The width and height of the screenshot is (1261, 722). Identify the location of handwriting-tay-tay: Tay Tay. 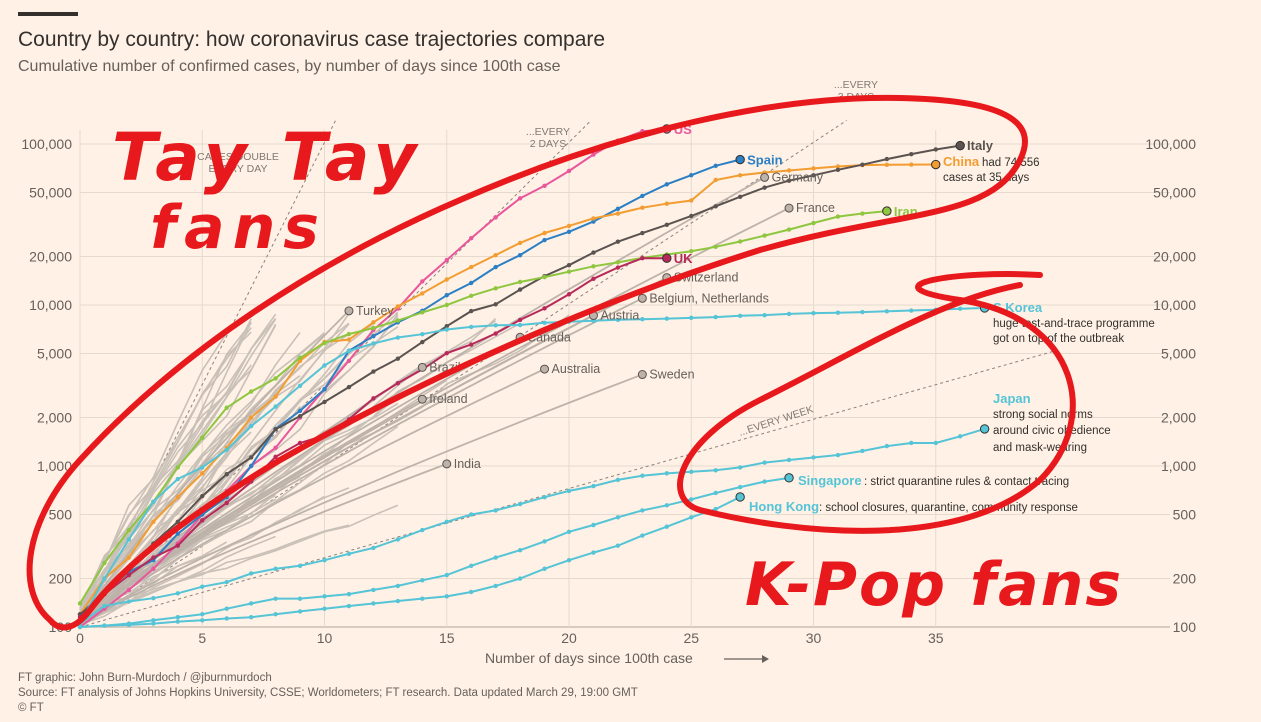
(267, 157).